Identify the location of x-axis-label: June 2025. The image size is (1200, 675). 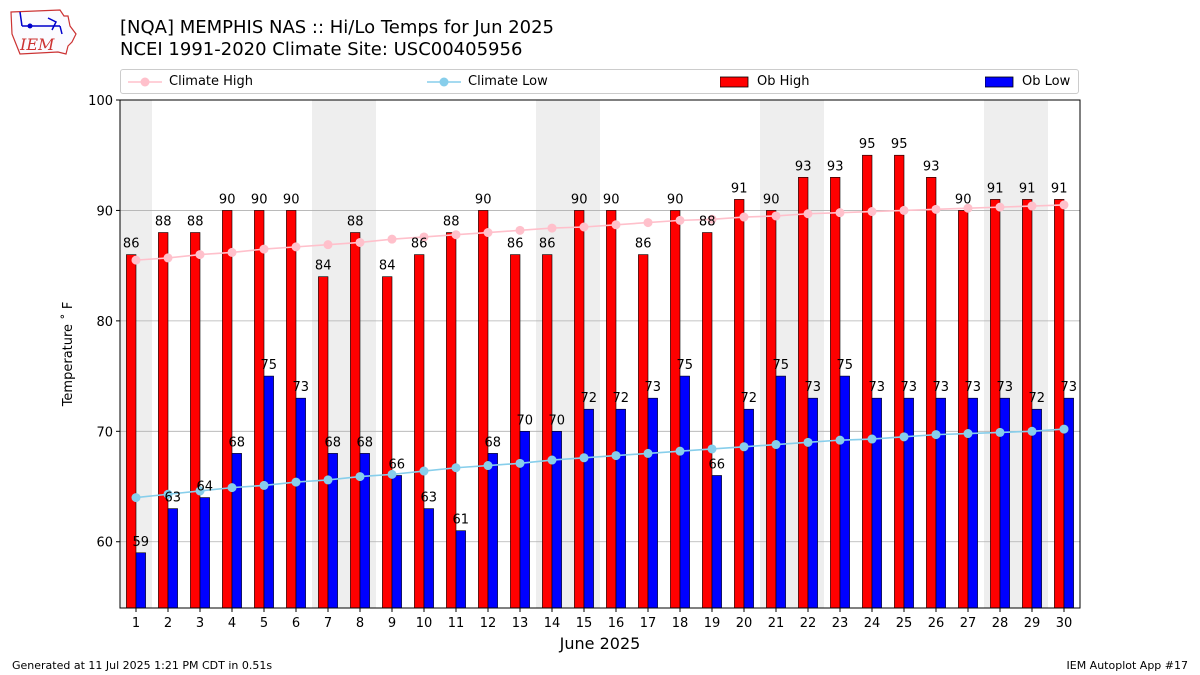
(600, 643).